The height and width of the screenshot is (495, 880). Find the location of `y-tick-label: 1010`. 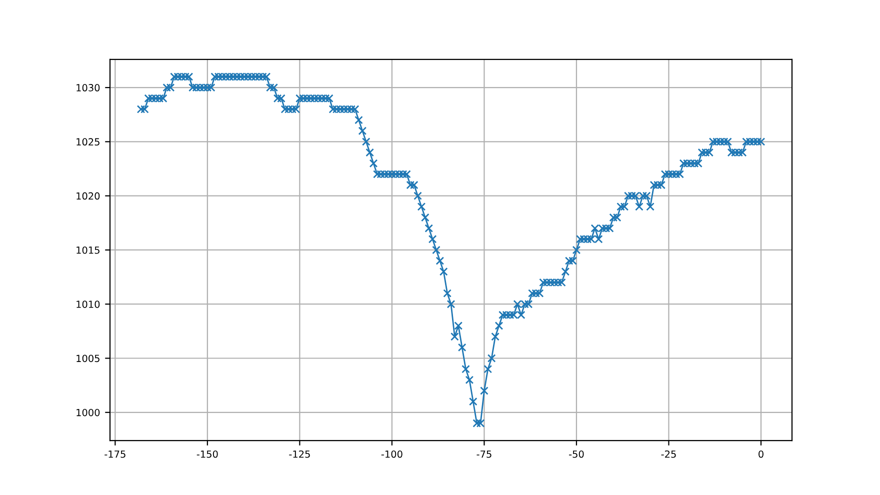

y-tick-label: 1010 is located at coordinates (88, 304).